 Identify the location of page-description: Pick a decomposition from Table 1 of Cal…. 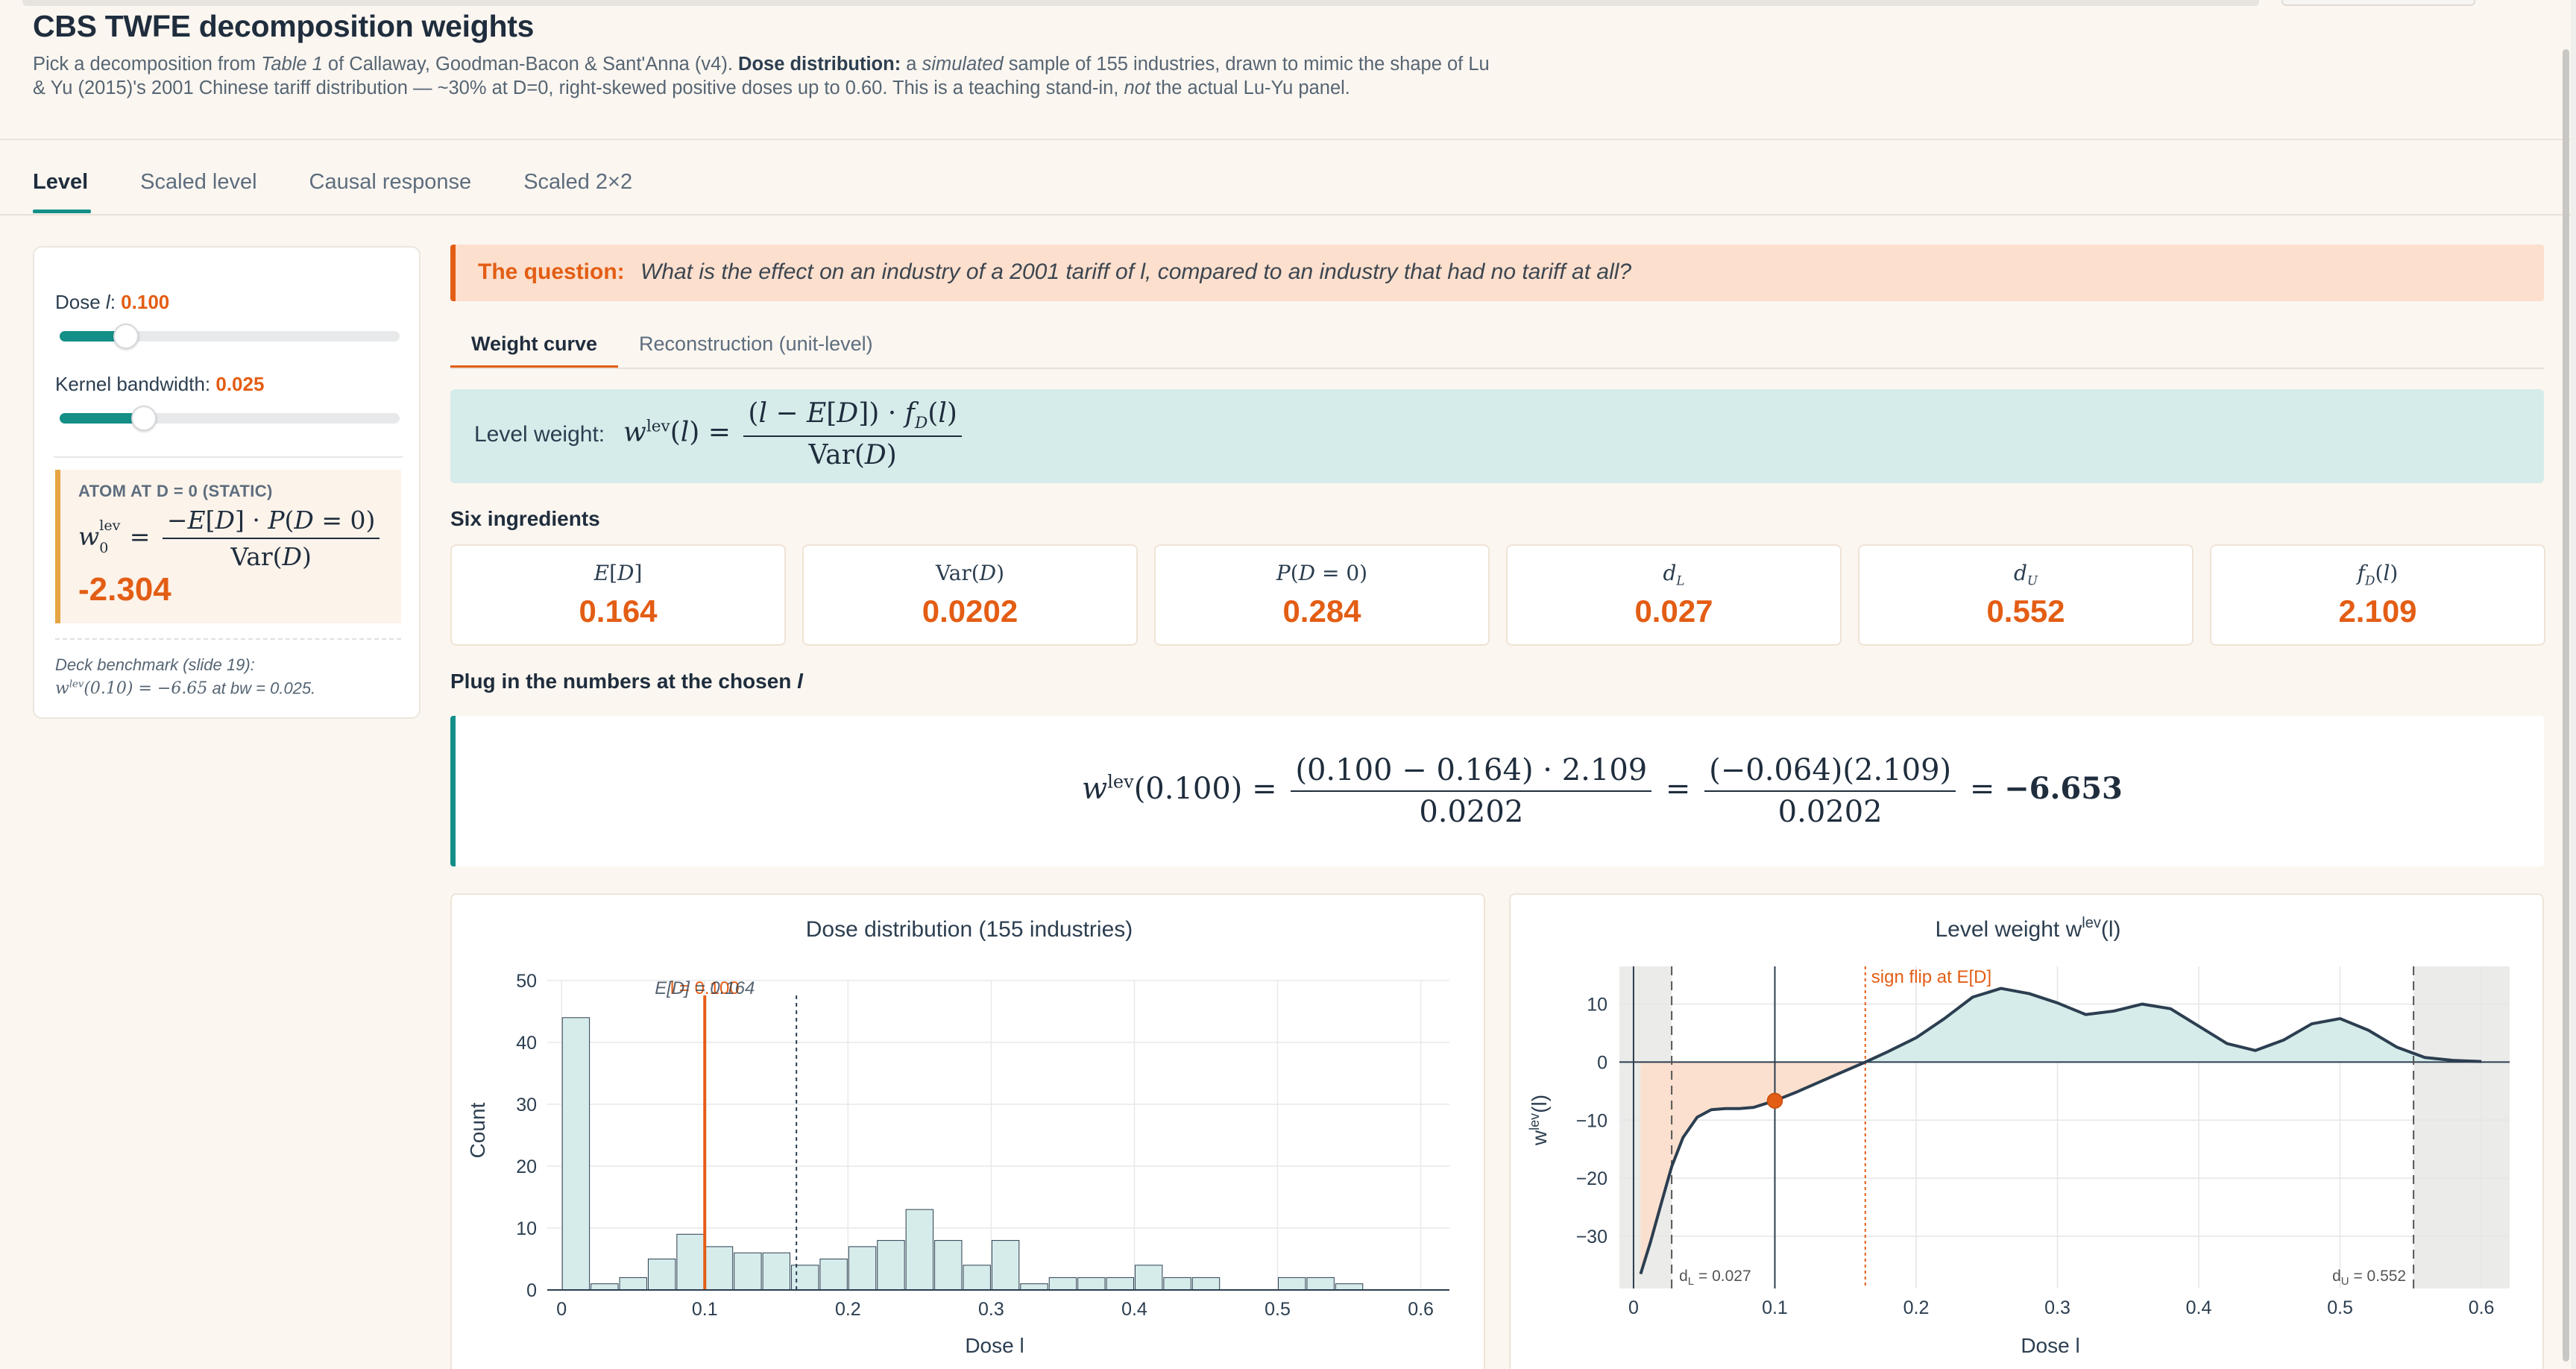
(761, 76).